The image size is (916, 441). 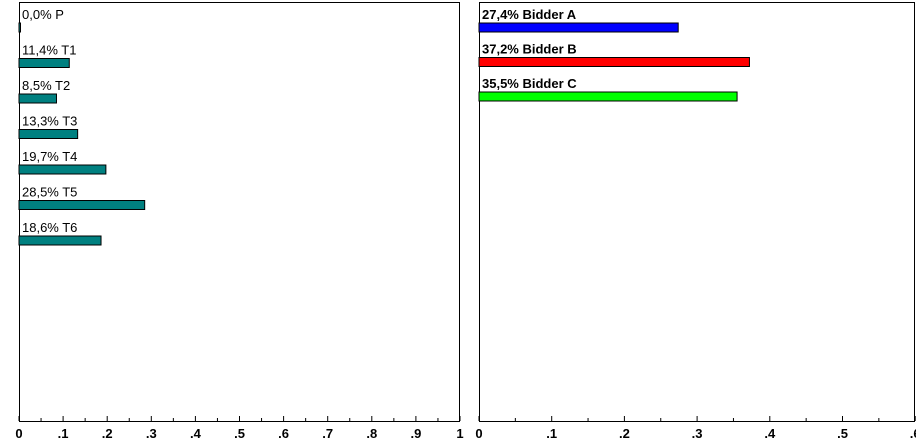 I want to click on x-tick-label: .8, so click(x=371, y=433).